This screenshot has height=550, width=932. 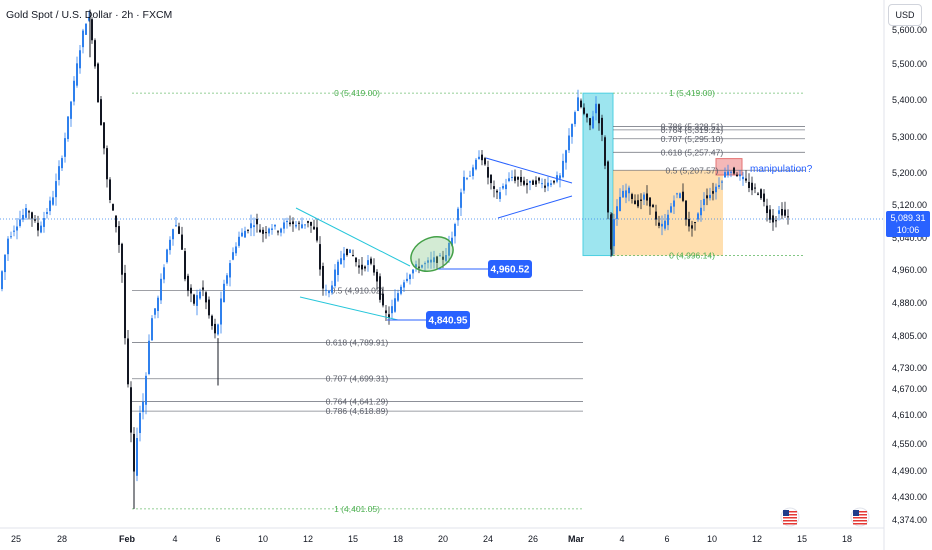 I want to click on price-tick-label: 4,430.00, so click(x=909, y=497).